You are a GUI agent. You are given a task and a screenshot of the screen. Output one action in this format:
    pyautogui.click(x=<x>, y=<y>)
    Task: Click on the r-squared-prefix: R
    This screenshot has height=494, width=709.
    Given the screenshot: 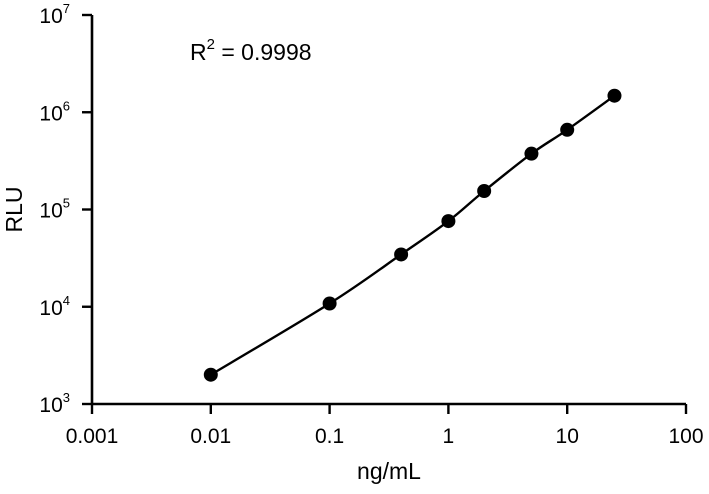 What is the action you would take?
    pyautogui.click(x=198, y=52)
    